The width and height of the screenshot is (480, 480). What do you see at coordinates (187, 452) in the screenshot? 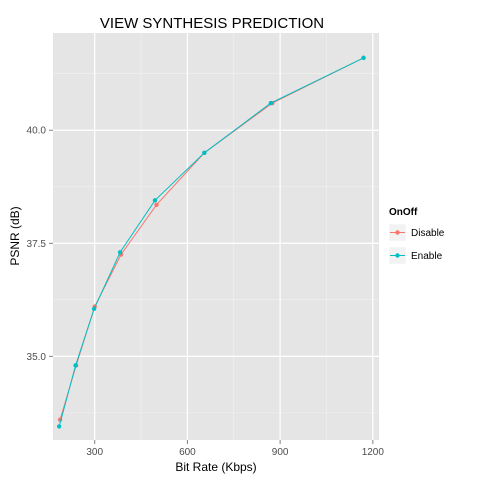
I see `x-tick-label: 600` at bounding box center [187, 452].